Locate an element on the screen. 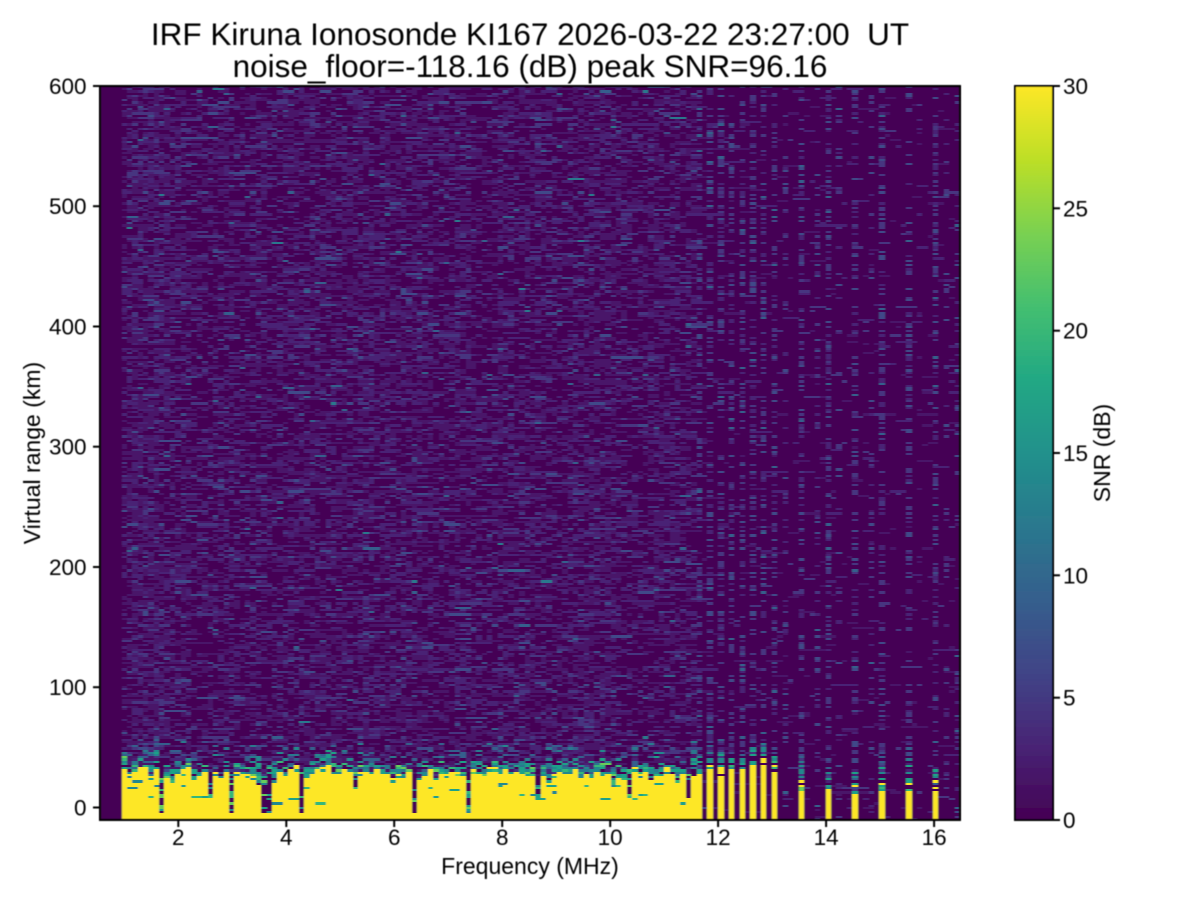 The image size is (1200, 900). svg-text: 12 is located at coordinates (718, 837).